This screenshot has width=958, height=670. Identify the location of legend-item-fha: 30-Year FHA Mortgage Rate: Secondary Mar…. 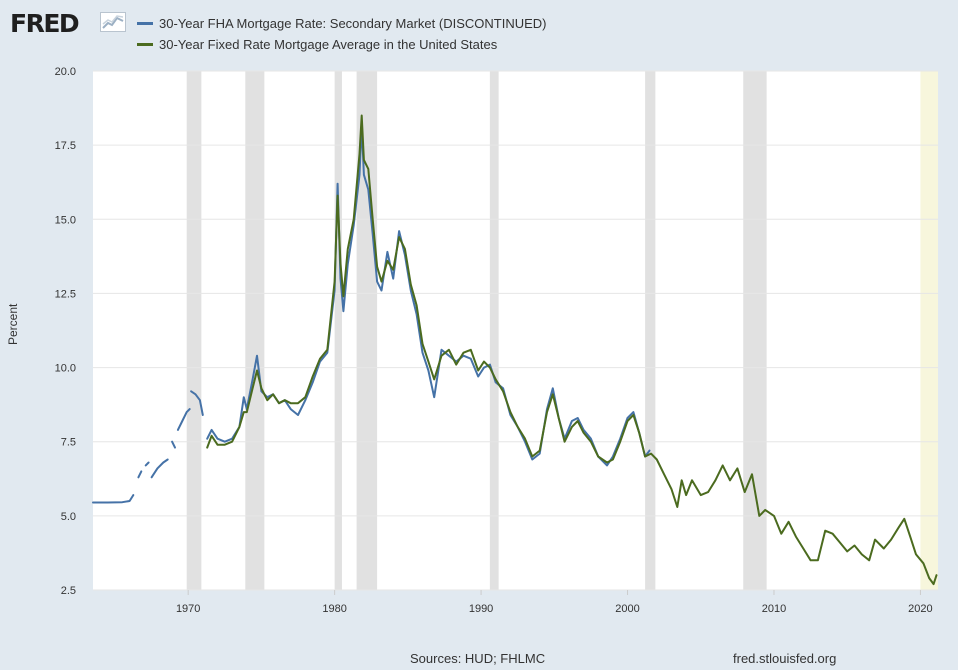
(342, 23).